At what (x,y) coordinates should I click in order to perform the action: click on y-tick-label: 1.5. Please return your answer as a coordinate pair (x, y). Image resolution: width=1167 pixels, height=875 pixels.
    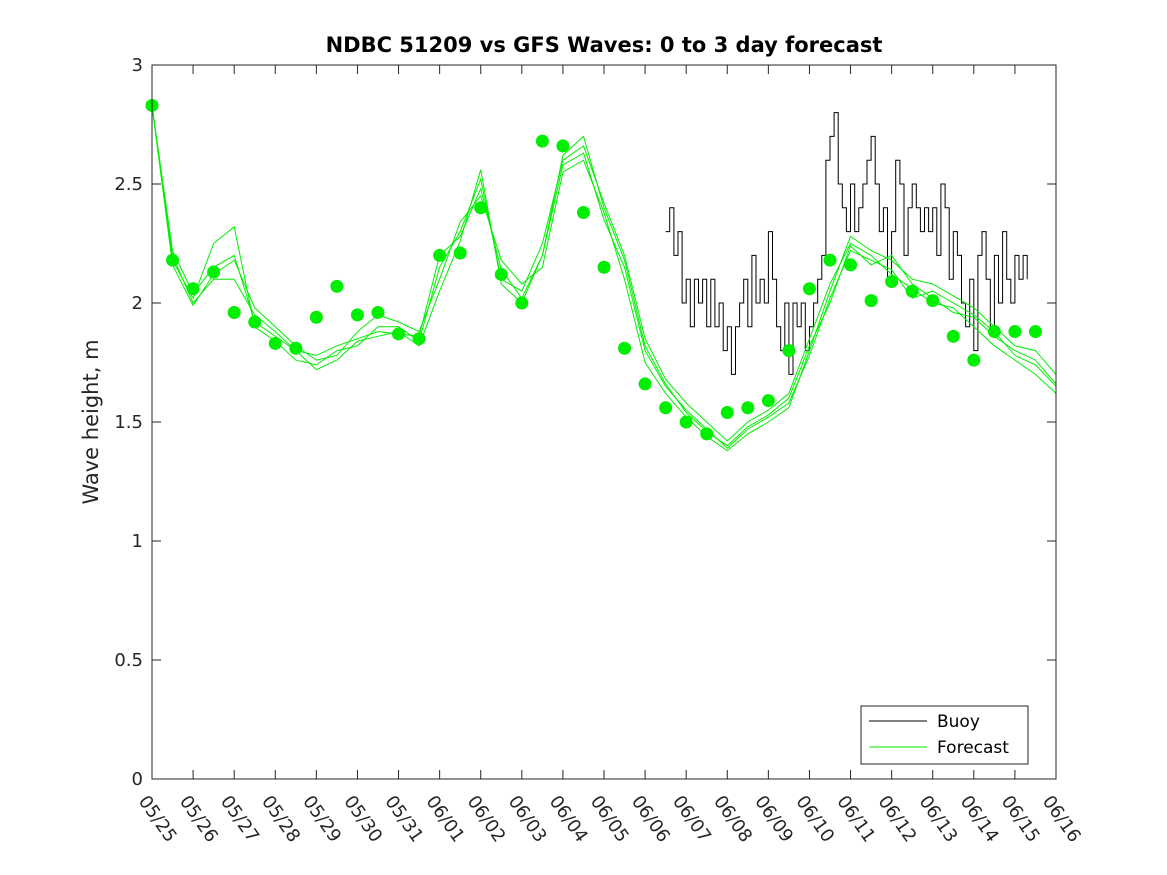
    Looking at the image, I should click on (128, 422).